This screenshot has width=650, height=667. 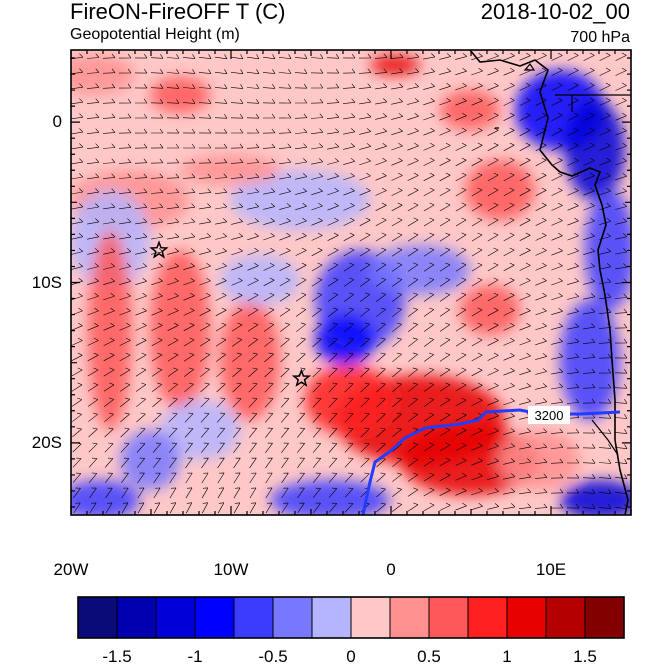 What do you see at coordinates (551, 569) in the screenshot?
I see `x-tick-label: 10E` at bounding box center [551, 569].